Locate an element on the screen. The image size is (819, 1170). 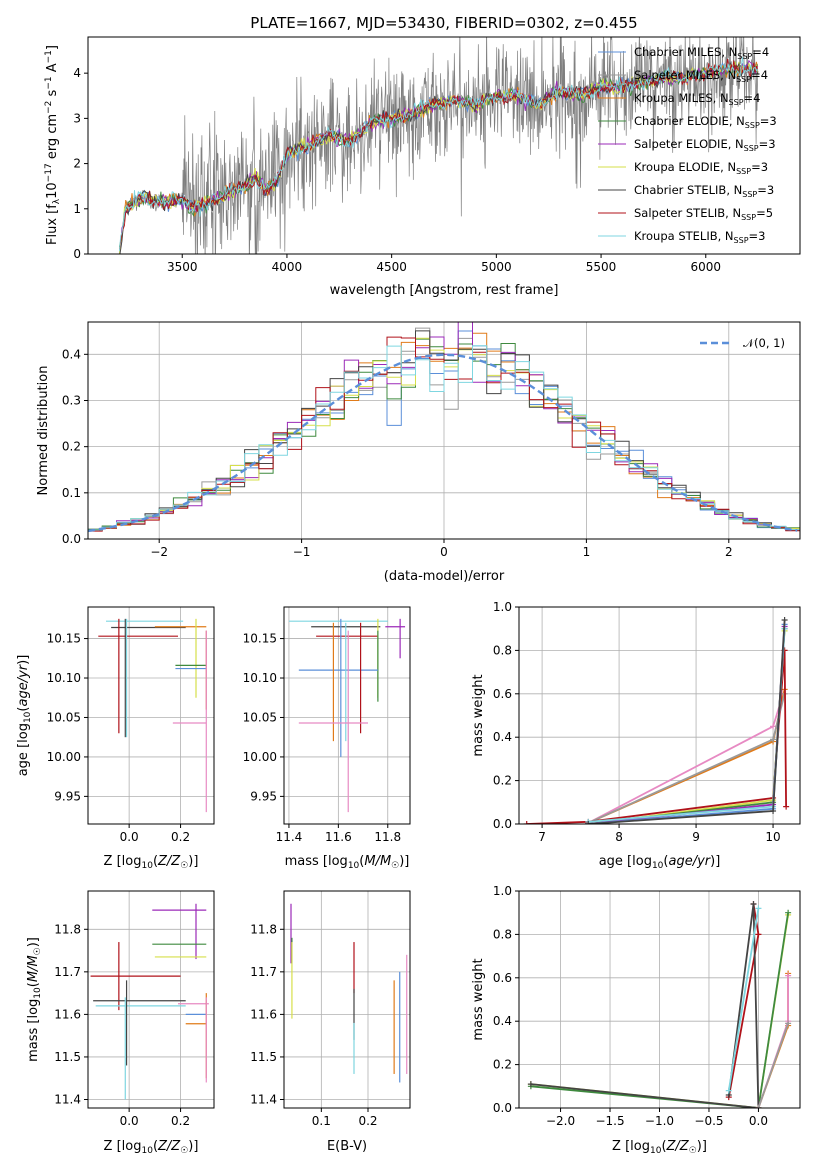
legend-text: Chabrier MILES, N is located at coordinates (685, 52).